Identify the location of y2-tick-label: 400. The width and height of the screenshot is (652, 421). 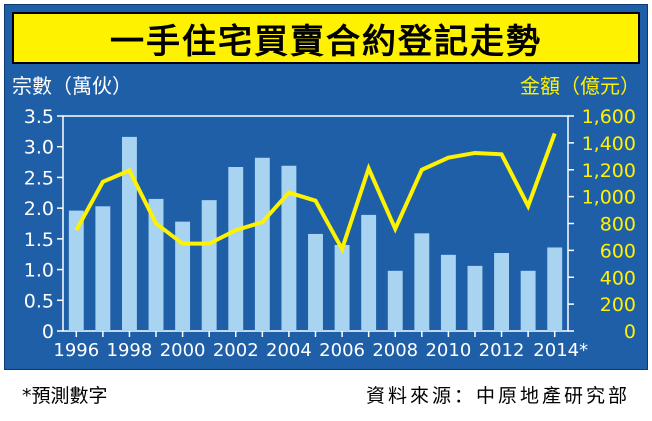
(618, 278).